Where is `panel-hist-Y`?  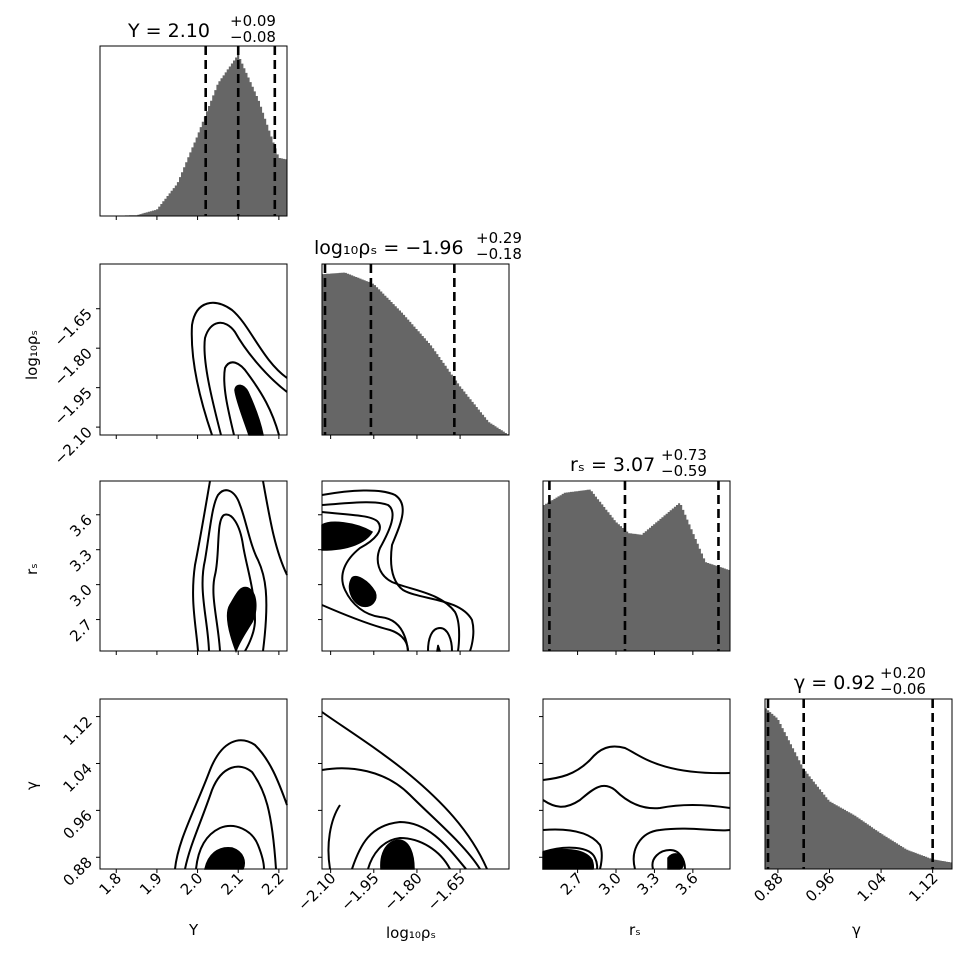
panel-hist-Y is located at coordinates (193, 131).